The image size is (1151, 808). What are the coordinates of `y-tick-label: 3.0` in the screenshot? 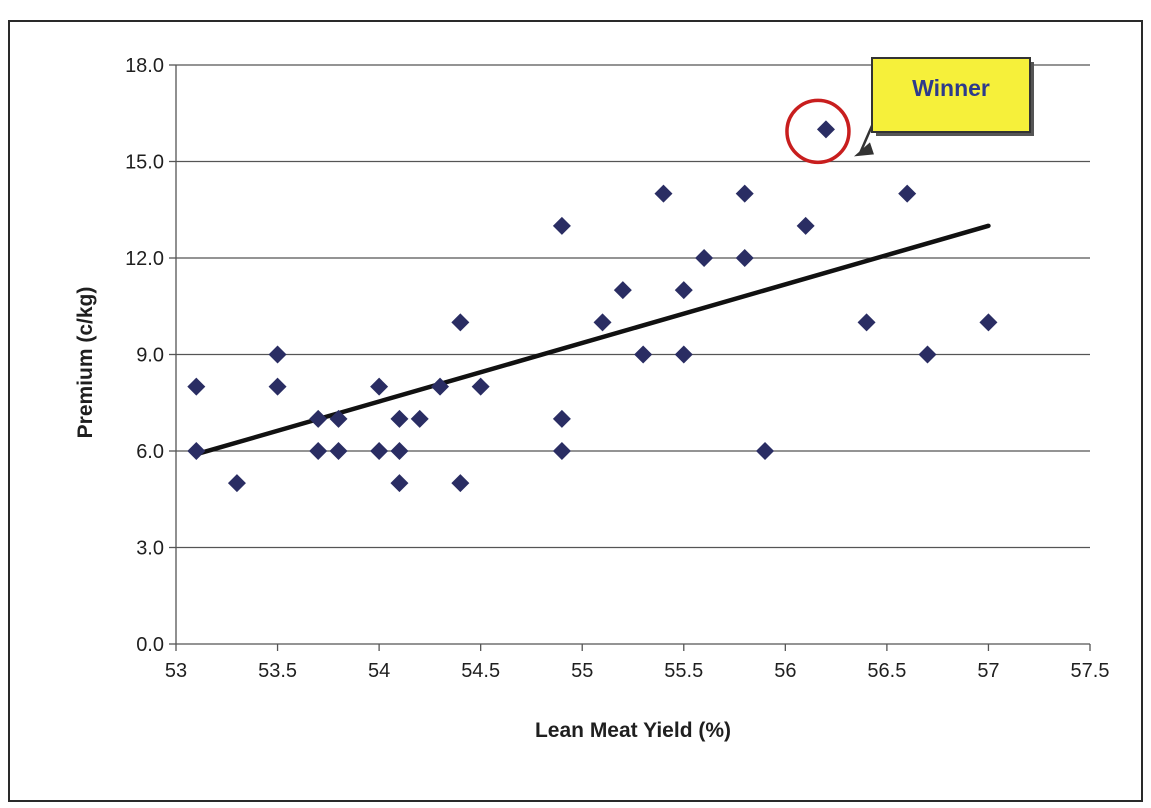 It's located at (150, 549).